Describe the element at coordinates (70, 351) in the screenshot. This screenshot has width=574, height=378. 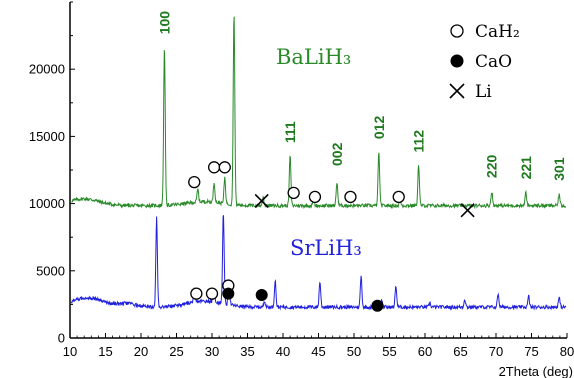
I see `x-tick-label: 10` at that location.